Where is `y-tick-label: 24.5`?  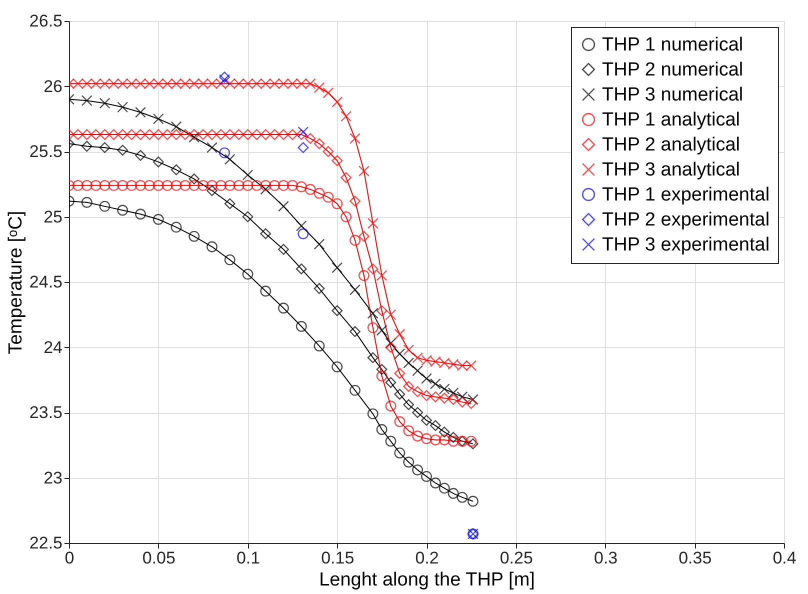 y-tick-label: 24.5 is located at coordinates (45, 282).